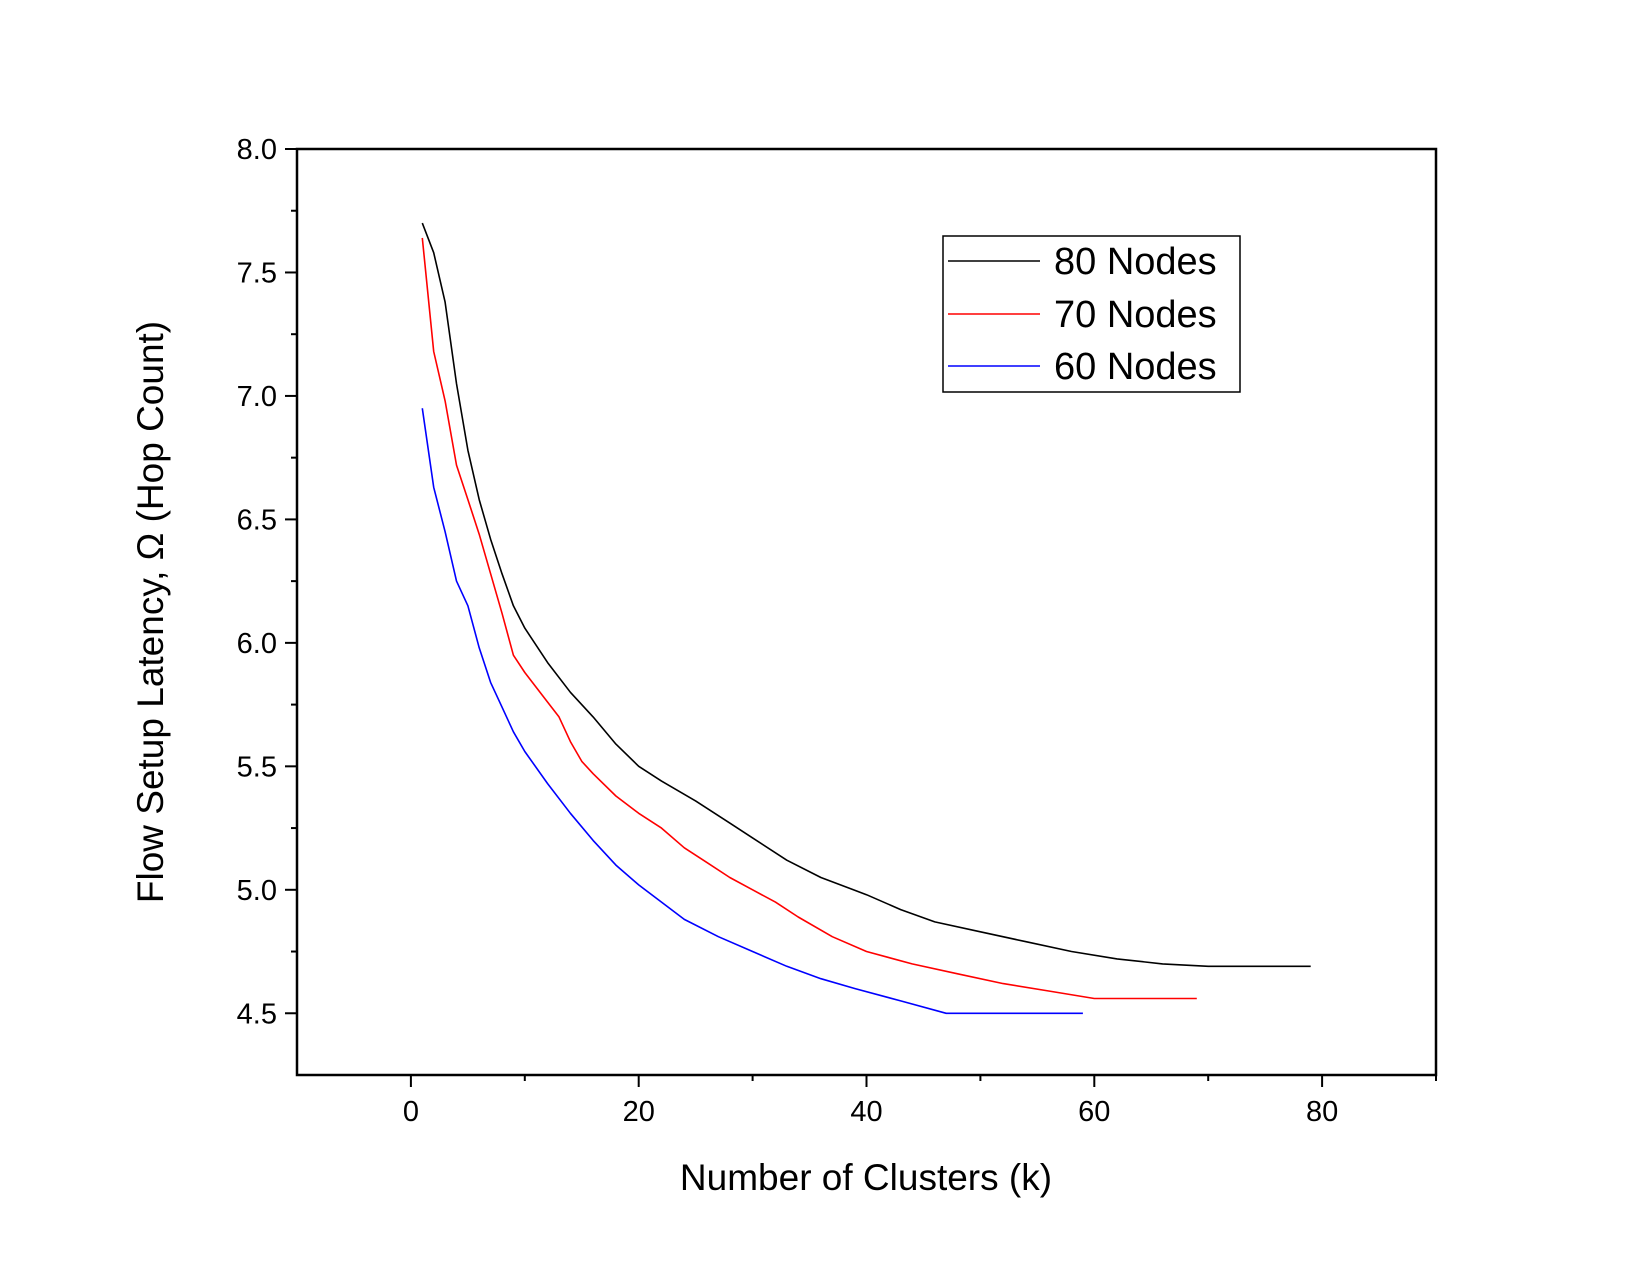 This screenshot has width=1650, height=1275. Describe the element at coordinates (1094, 1112) in the screenshot. I see `x-tick-label: 60` at that location.